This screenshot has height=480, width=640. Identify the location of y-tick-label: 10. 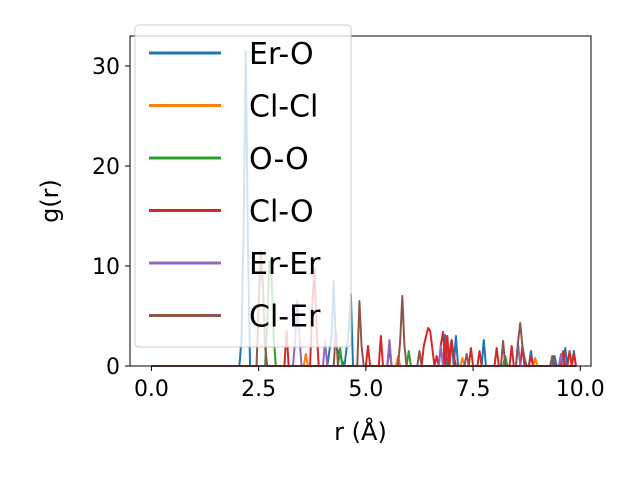
(106, 267).